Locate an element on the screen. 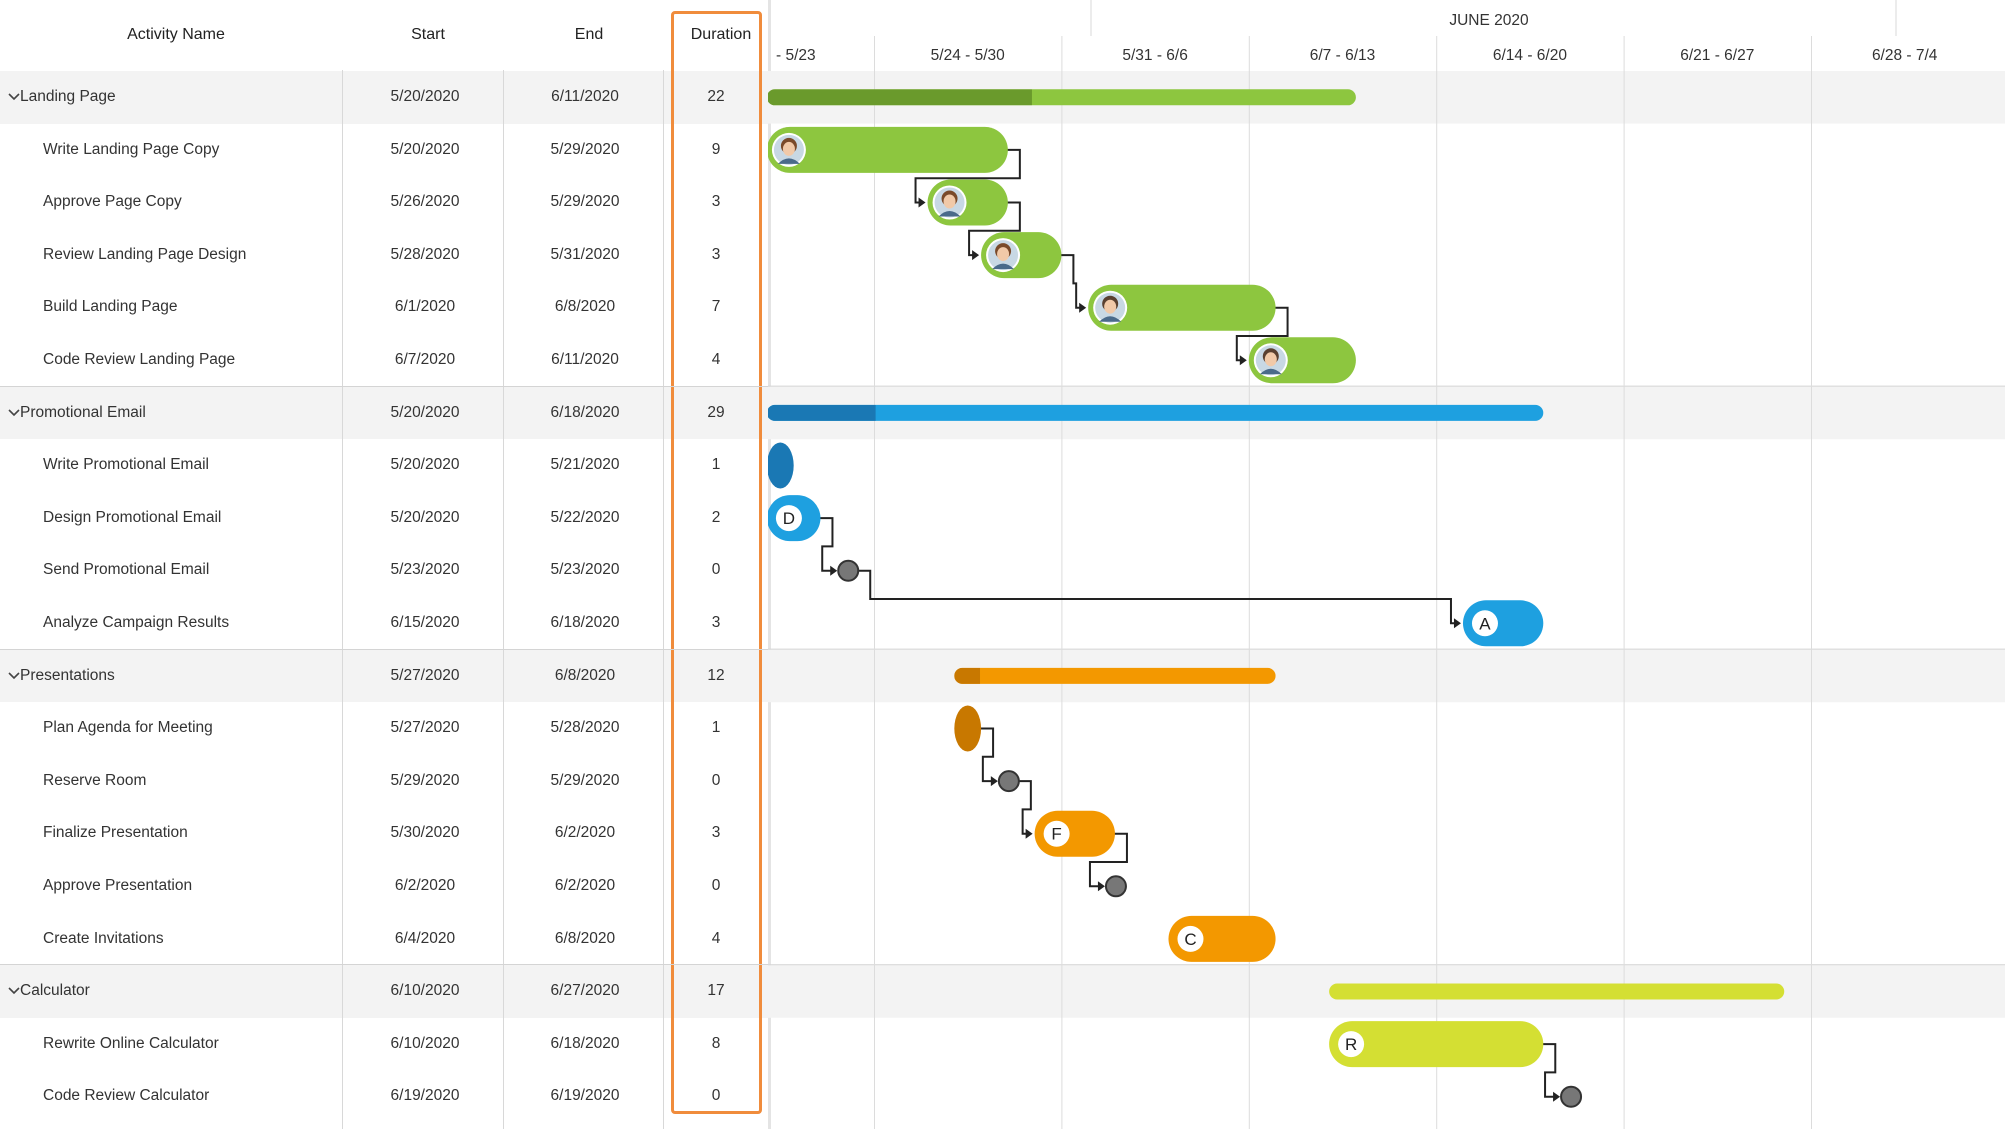 This screenshot has height=1129, width=2005. task-bar: F is located at coordinates (1074, 833).